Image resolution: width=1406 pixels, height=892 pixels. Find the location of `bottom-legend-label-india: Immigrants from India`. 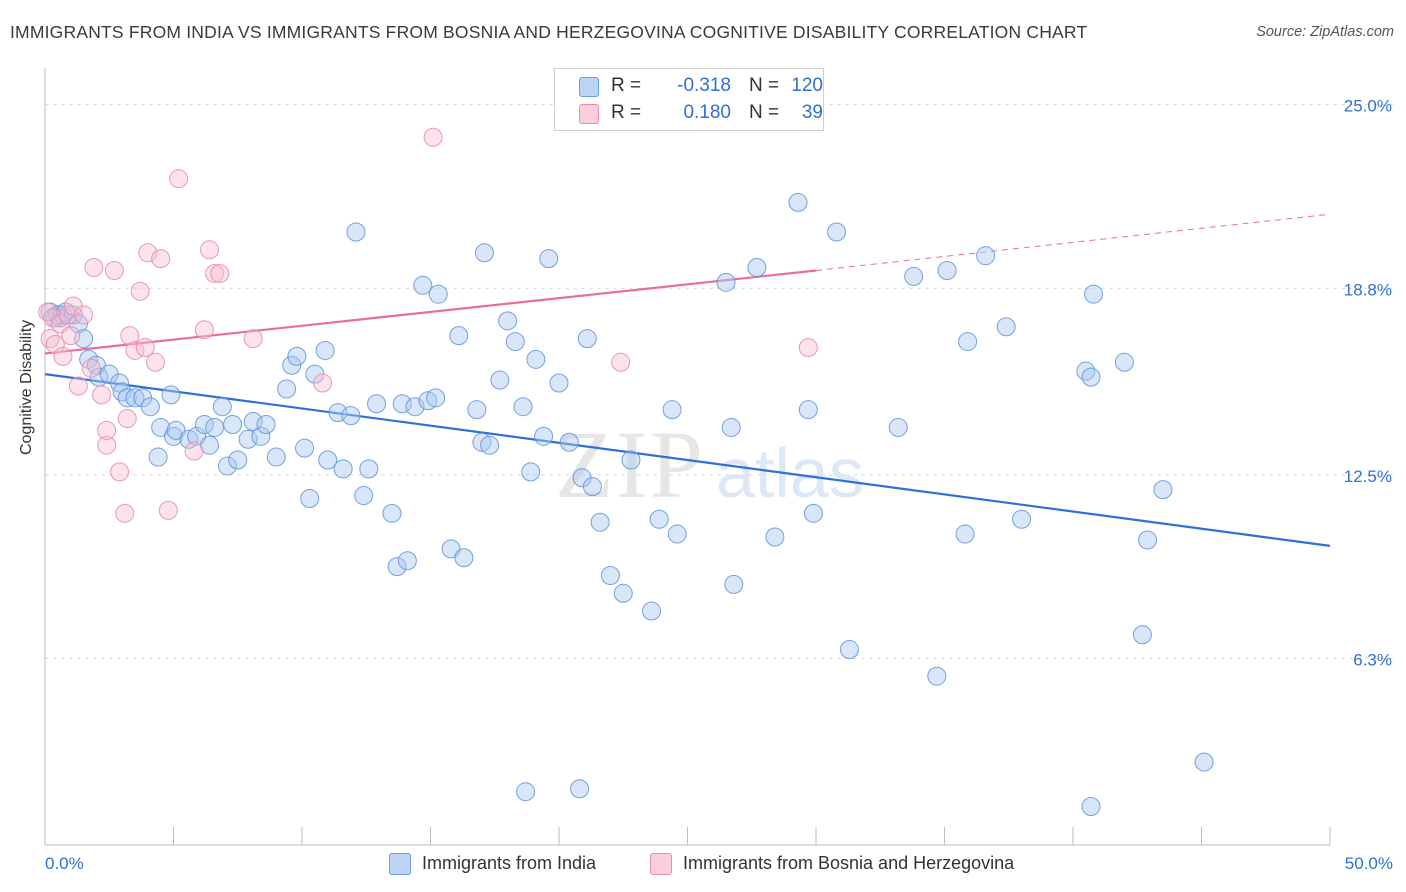

bottom-legend-label-india: Immigrants from India is located at coordinates (509, 863).